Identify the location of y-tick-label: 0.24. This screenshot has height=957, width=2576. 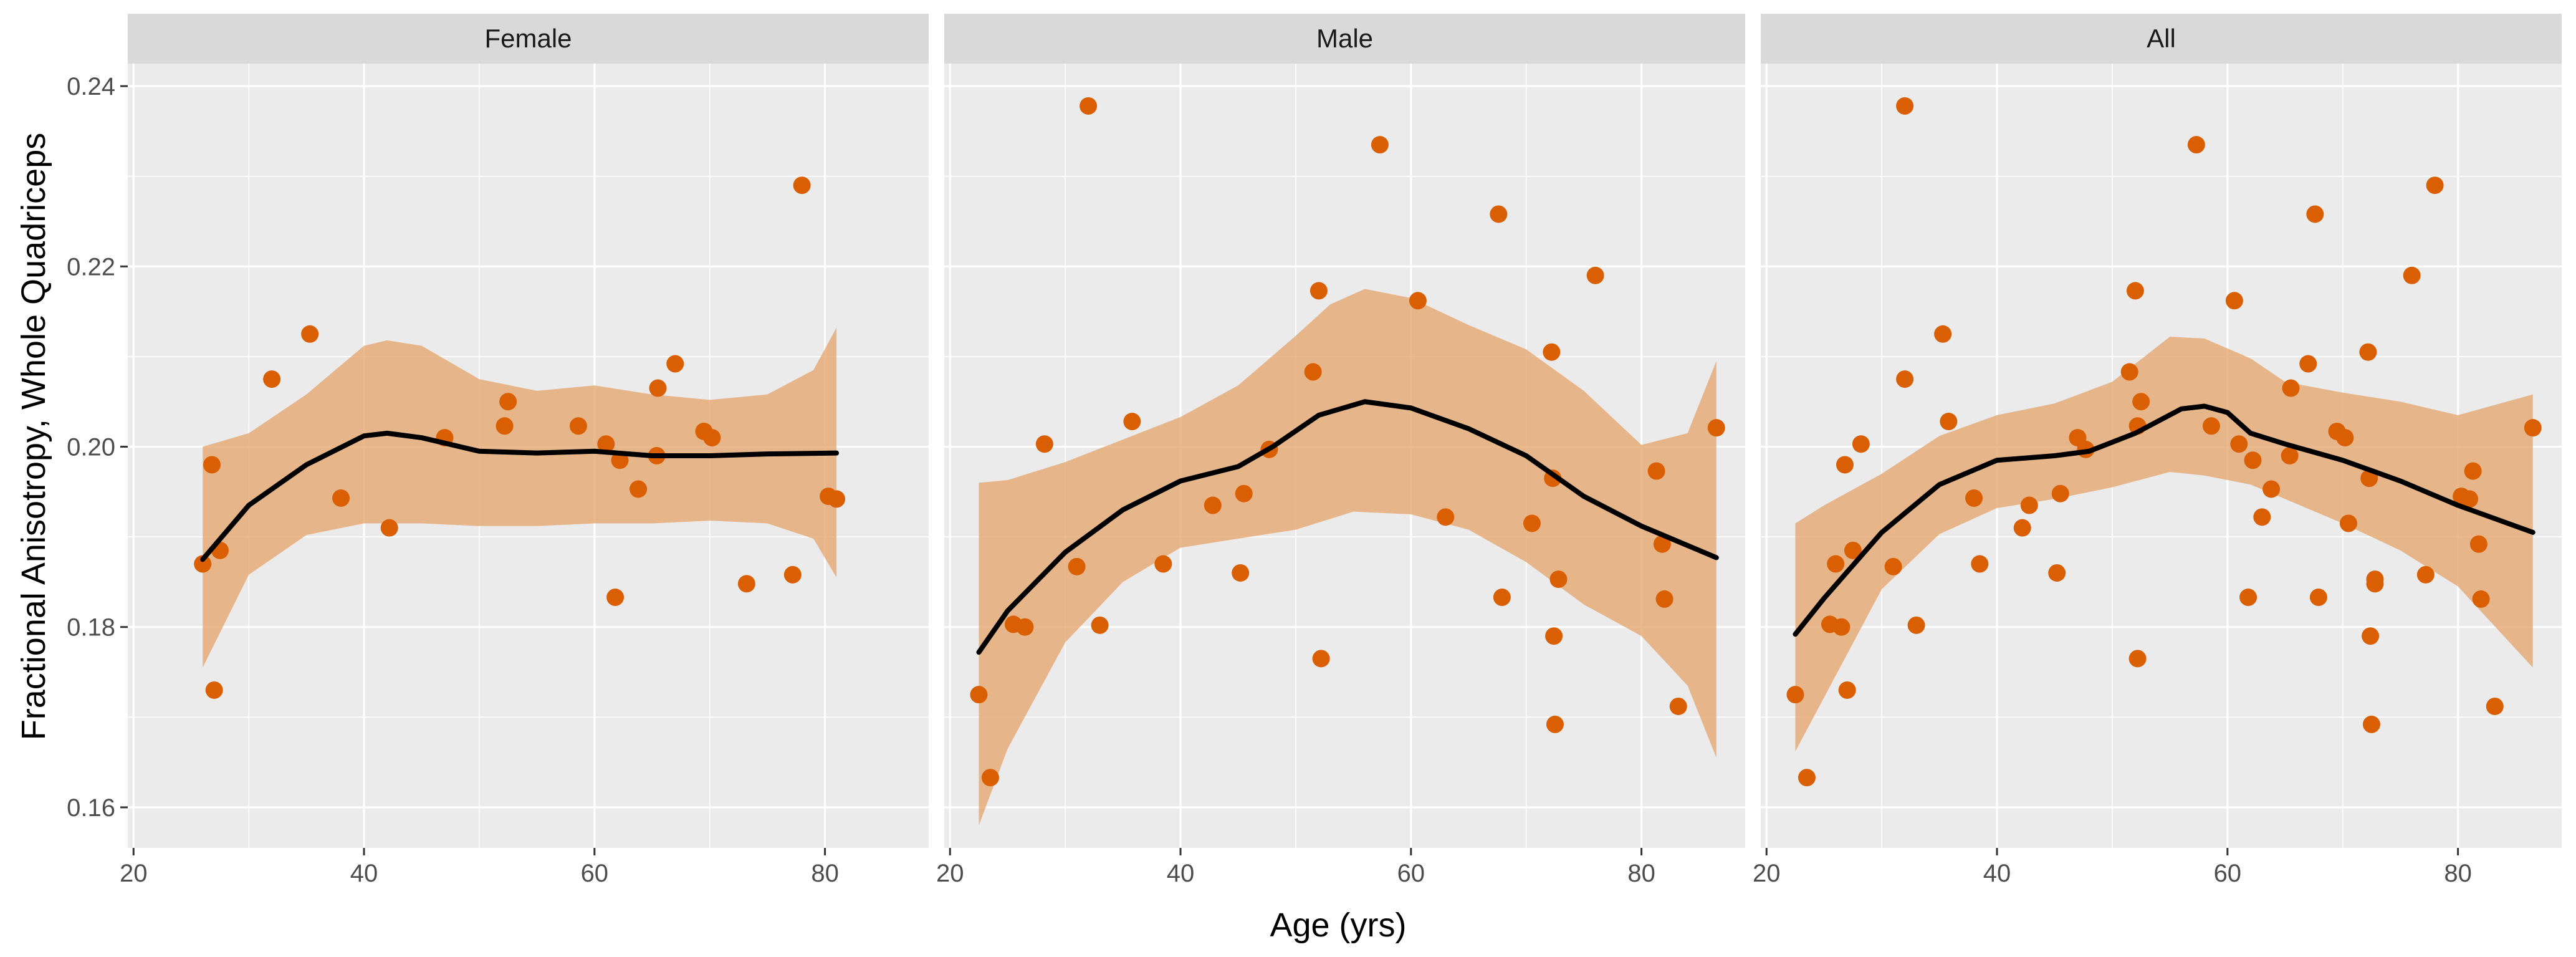
(91, 86).